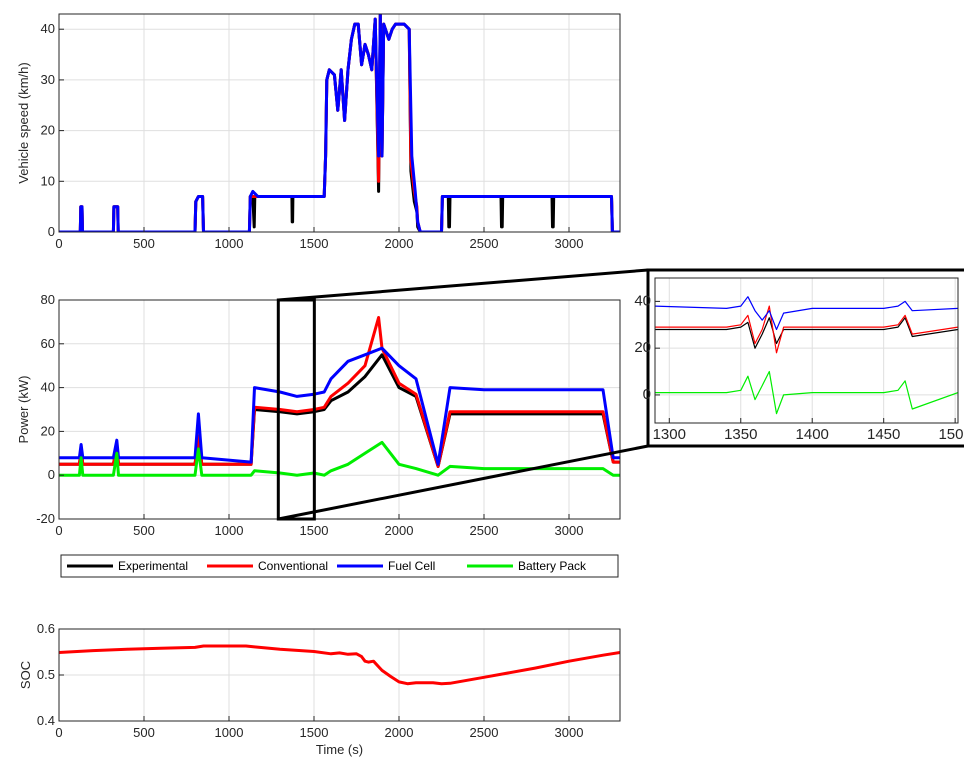 This screenshot has height=760, width=964. Describe the element at coordinates (669, 434) in the screenshot. I see `inset-x-tick-label: 1300` at that location.